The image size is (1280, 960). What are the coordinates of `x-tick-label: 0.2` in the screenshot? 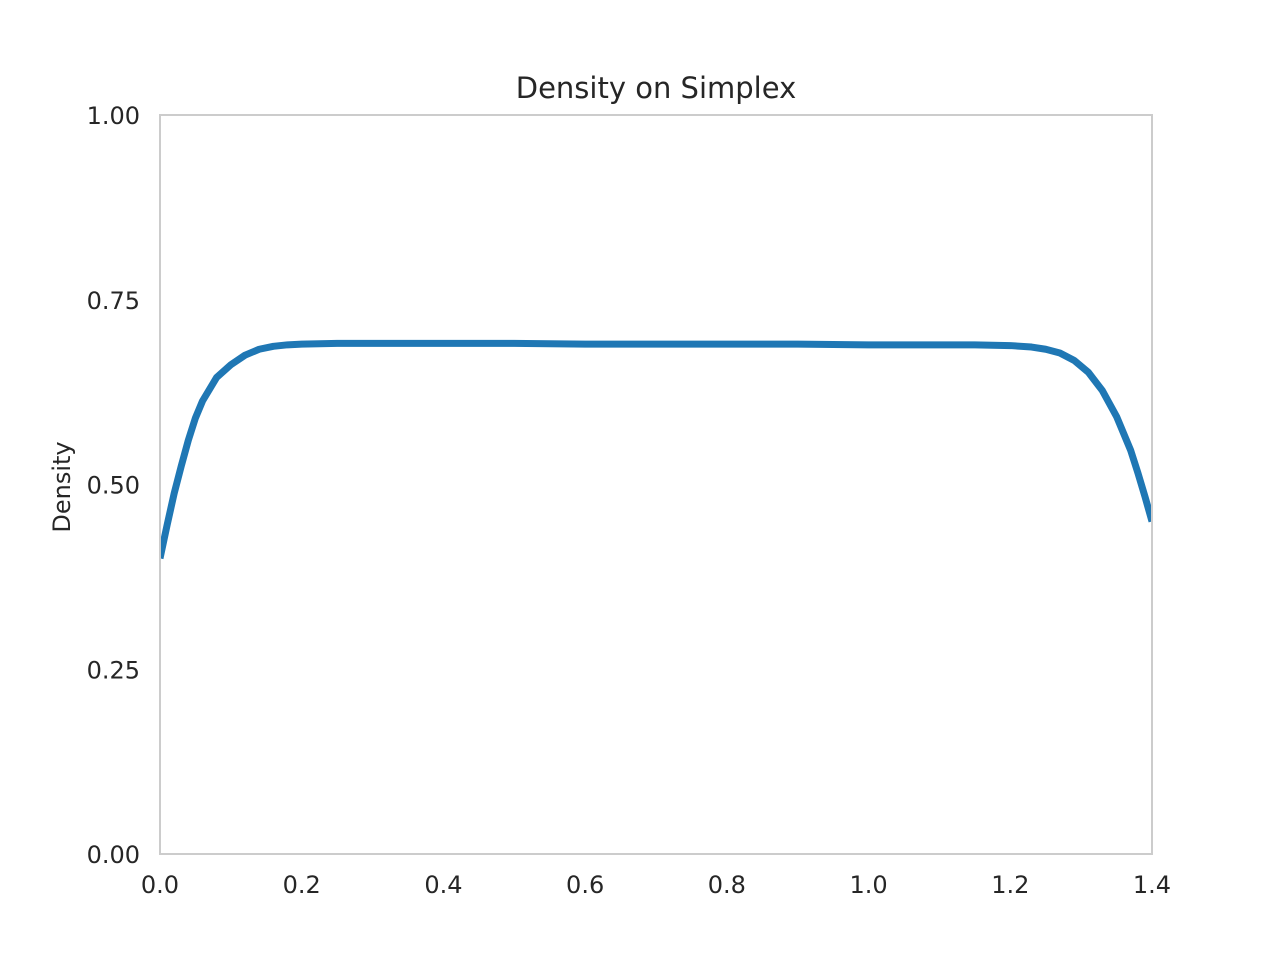 It's located at (302, 885).